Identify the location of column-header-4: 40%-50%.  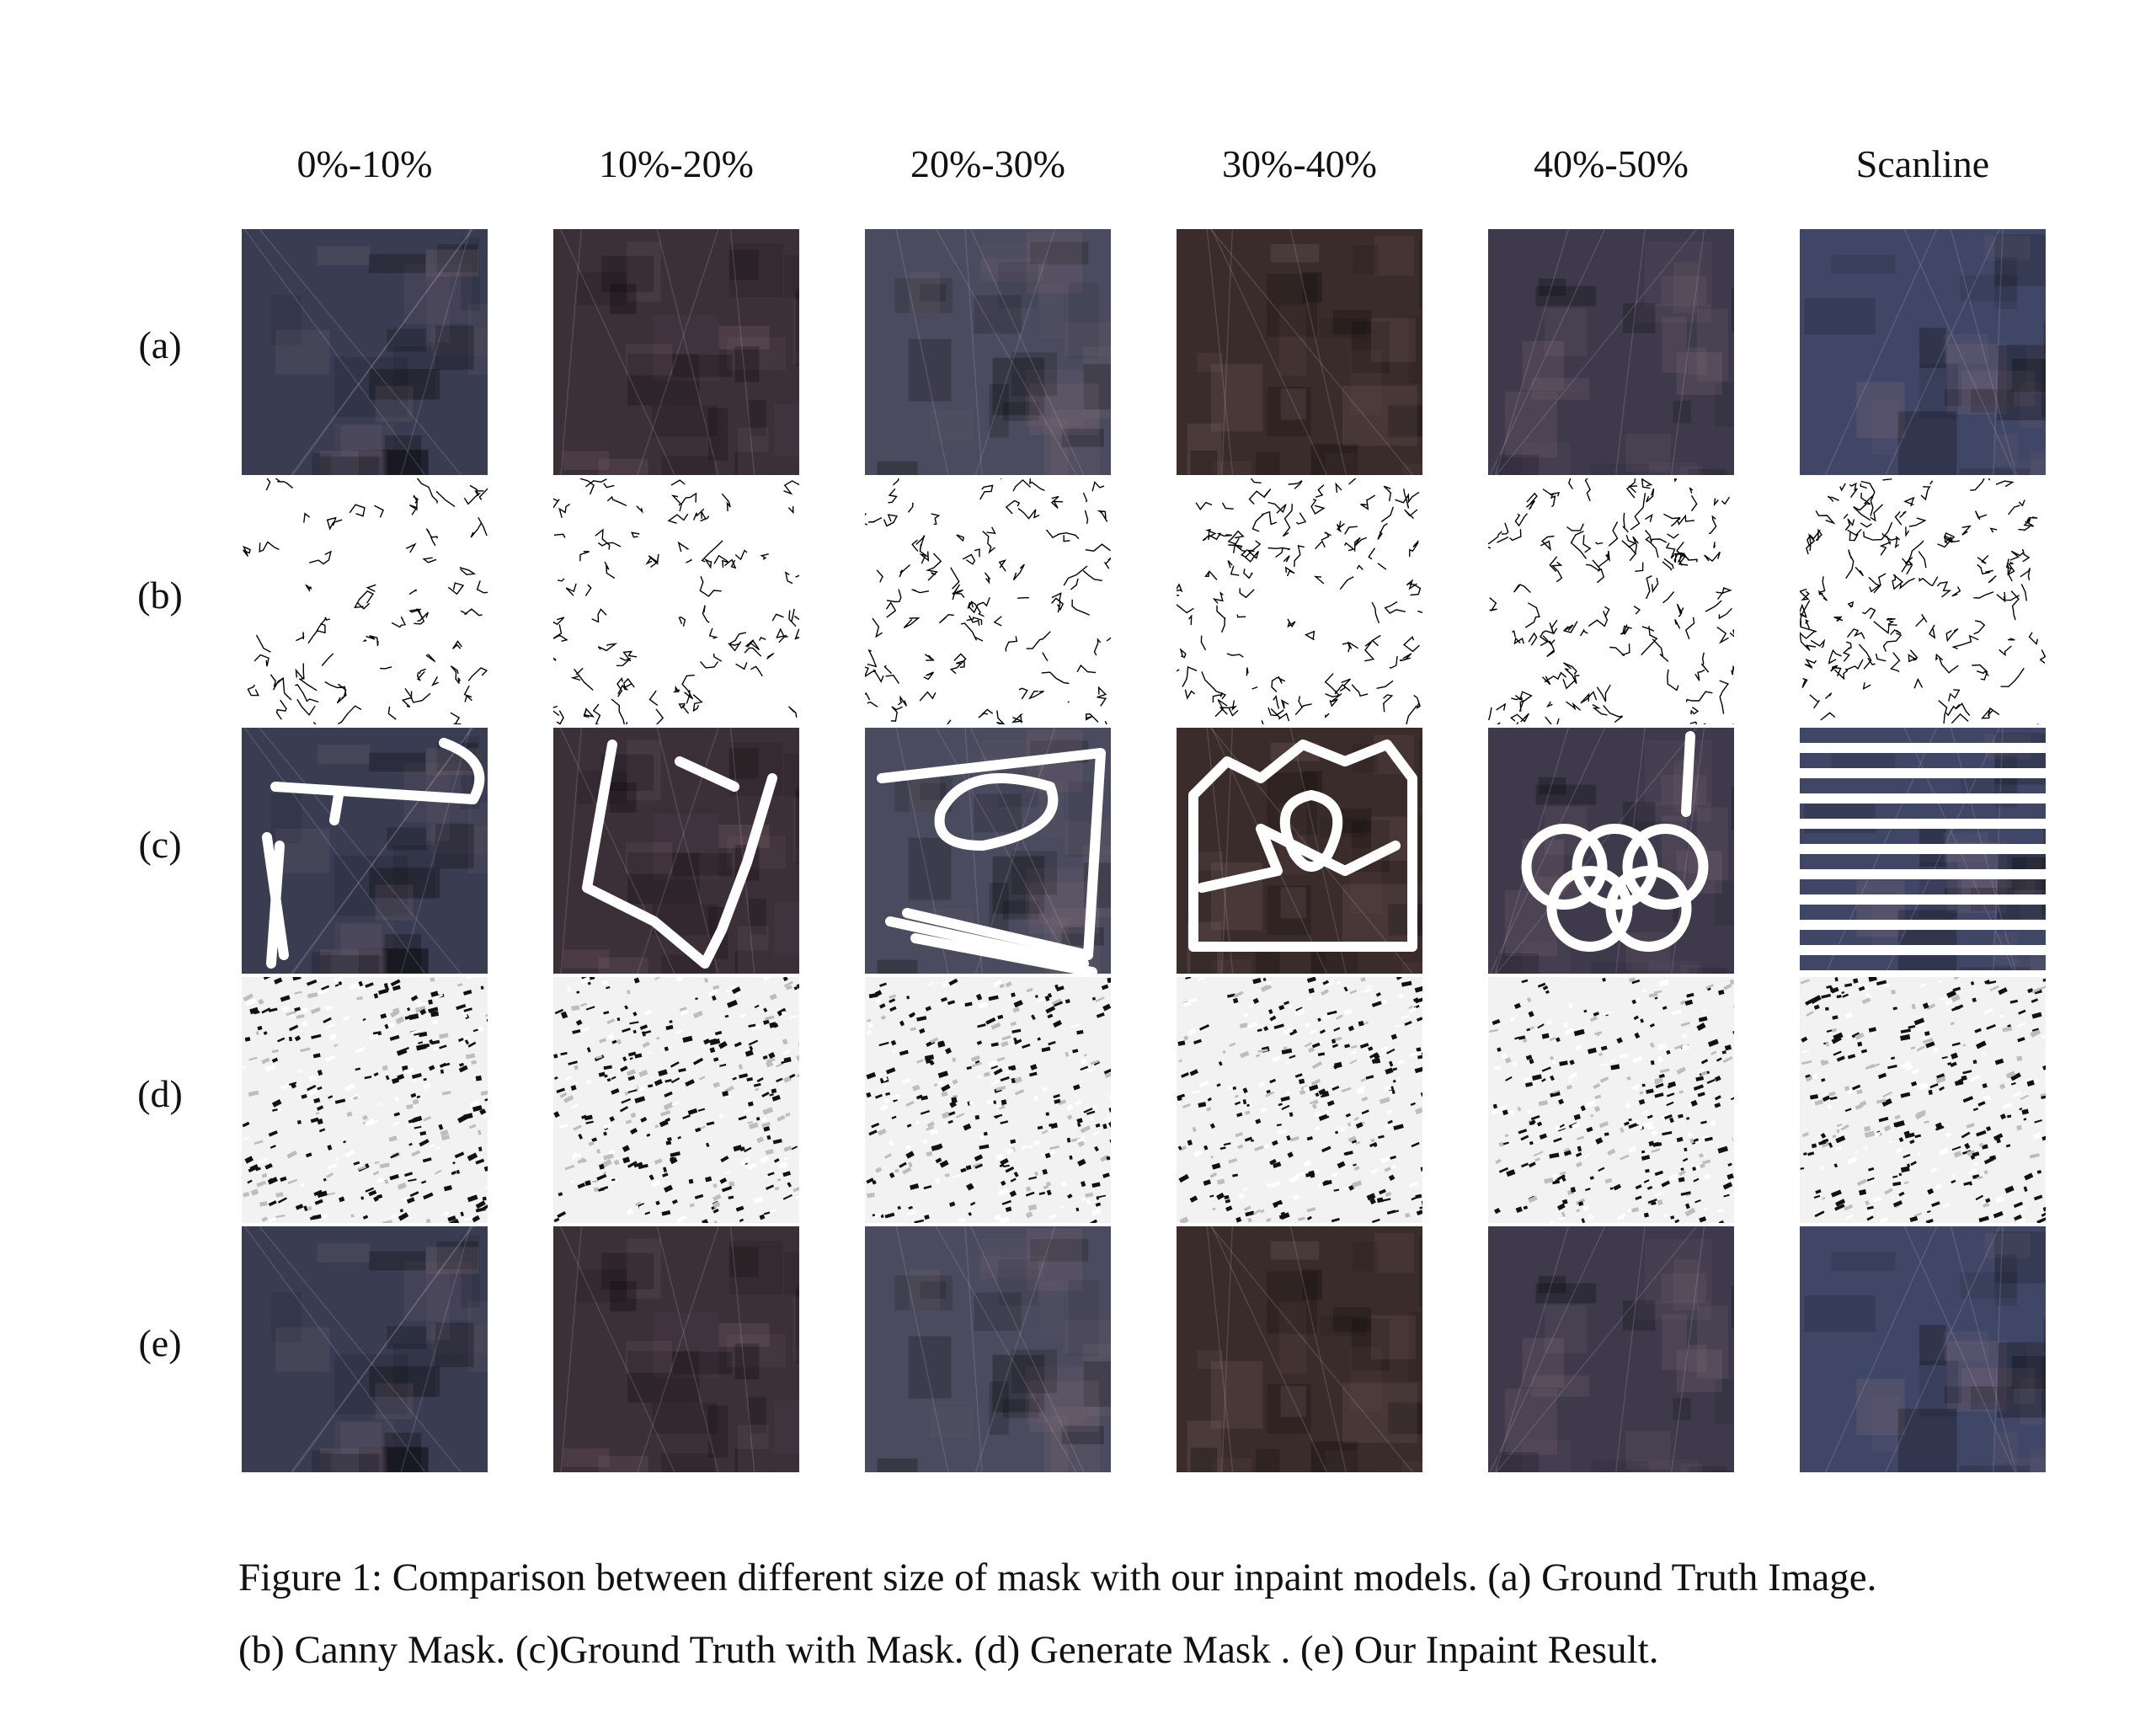
(1611, 163).